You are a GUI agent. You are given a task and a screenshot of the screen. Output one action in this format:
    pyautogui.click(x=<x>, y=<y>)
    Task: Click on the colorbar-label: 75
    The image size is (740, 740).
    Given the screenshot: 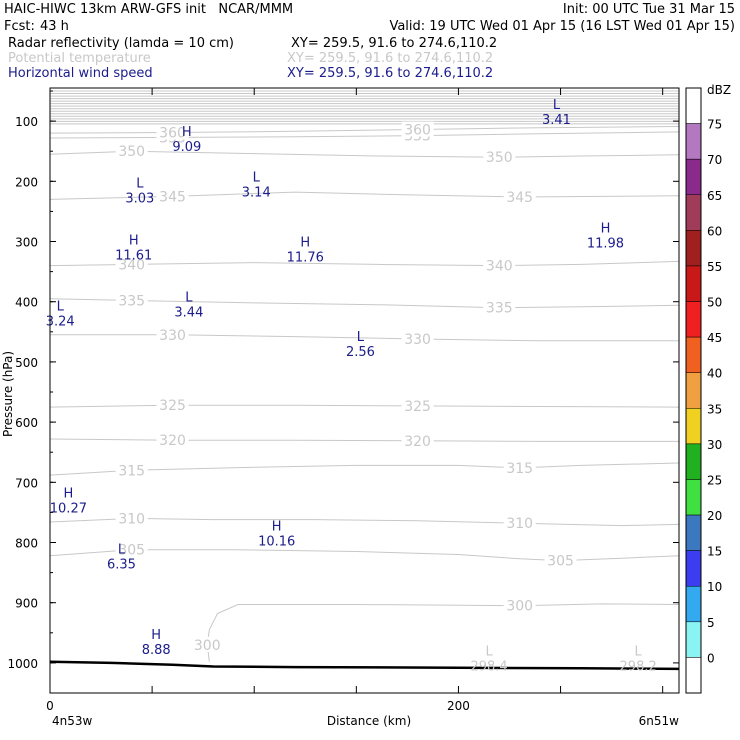 What is the action you would take?
    pyautogui.click(x=714, y=125)
    